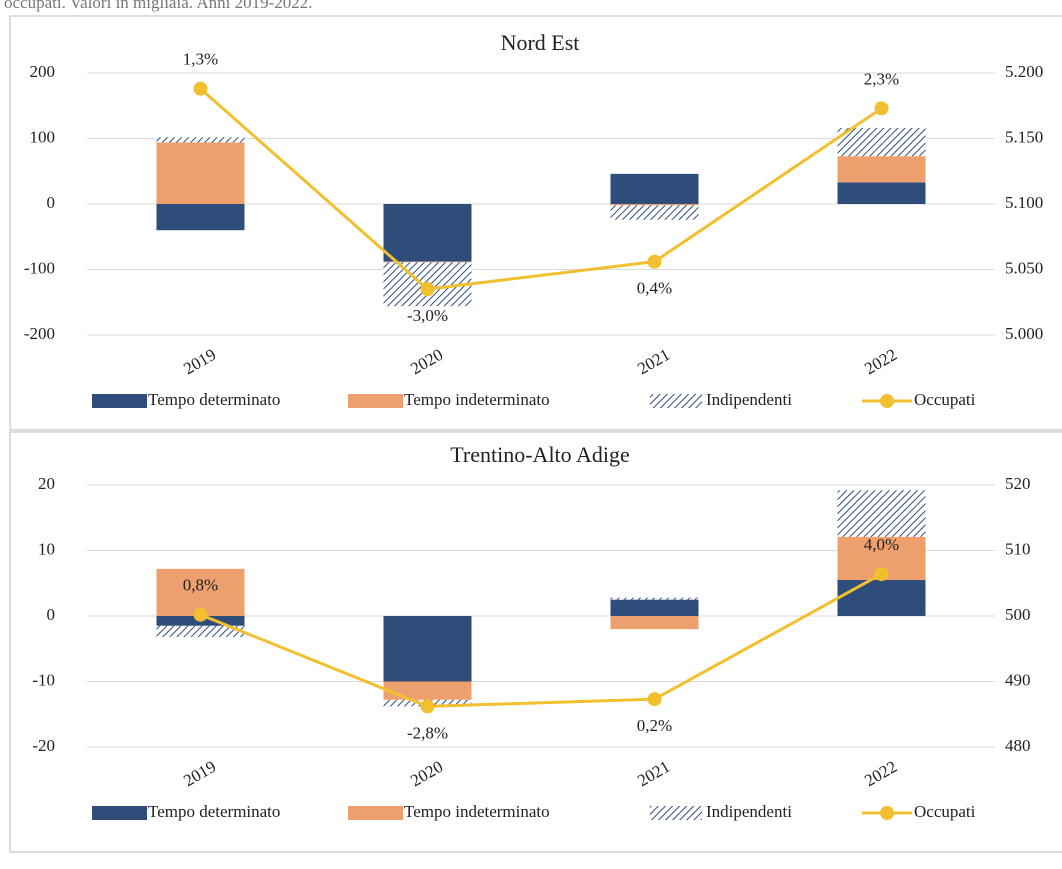 The width and height of the screenshot is (1062, 869). What do you see at coordinates (43, 679) in the screenshot?
I see `y-tick-label: -10` at bounding box center [43, 679].